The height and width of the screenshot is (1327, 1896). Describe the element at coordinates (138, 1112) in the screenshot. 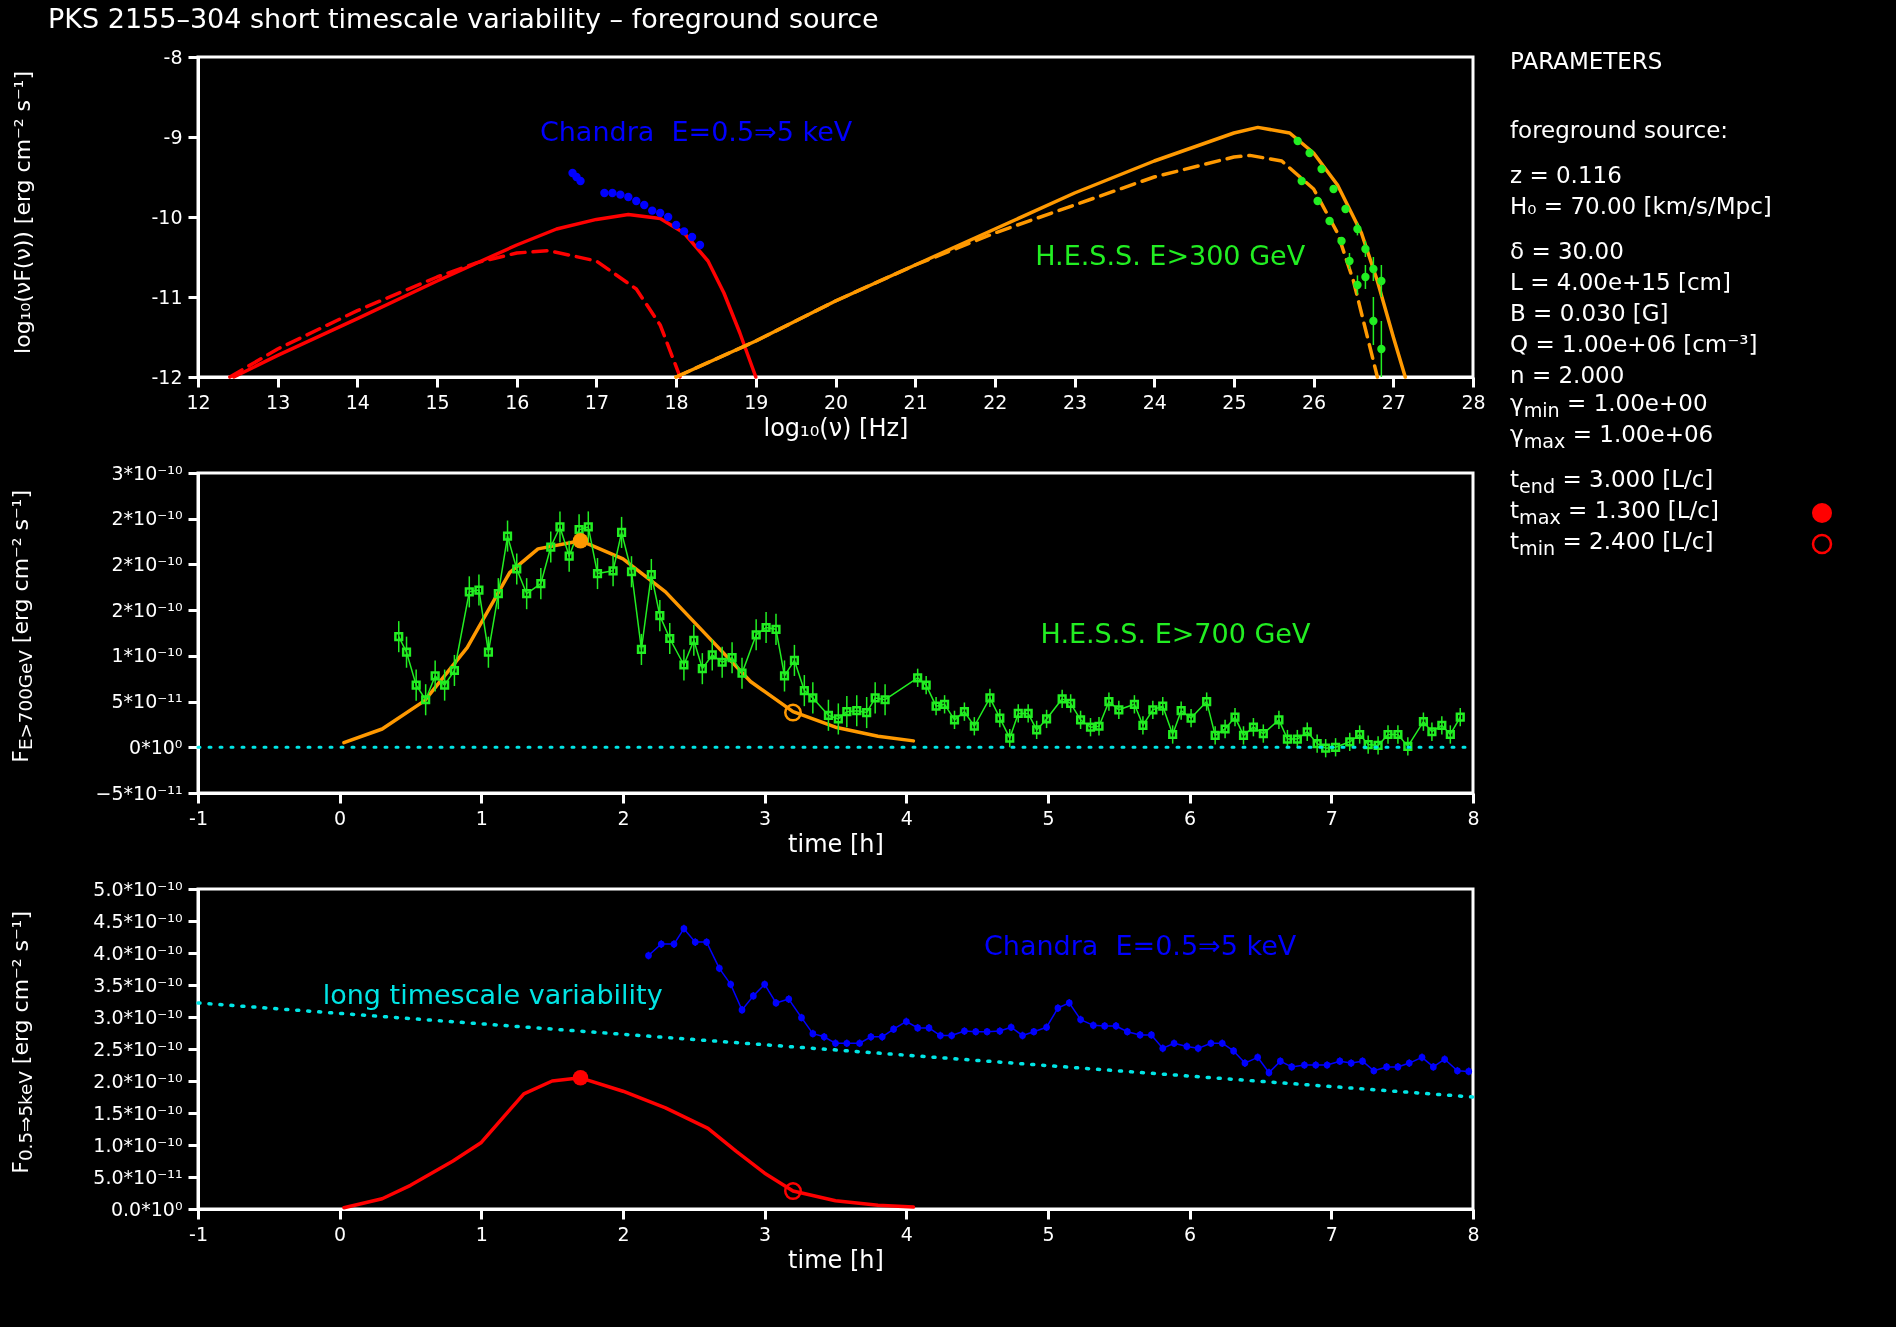

I see `y-tick-label: 1.5*10⁻¹⁰` at that location.